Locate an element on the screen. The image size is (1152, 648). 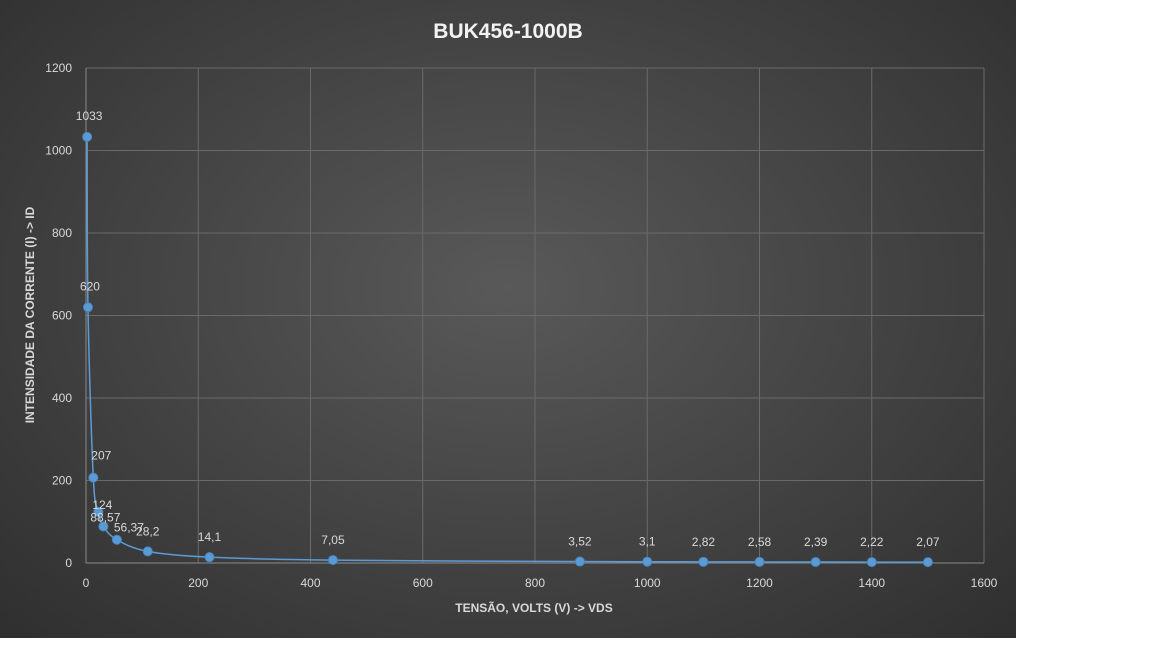
y-tick-label: 200 is located at coordinates (62, 481).